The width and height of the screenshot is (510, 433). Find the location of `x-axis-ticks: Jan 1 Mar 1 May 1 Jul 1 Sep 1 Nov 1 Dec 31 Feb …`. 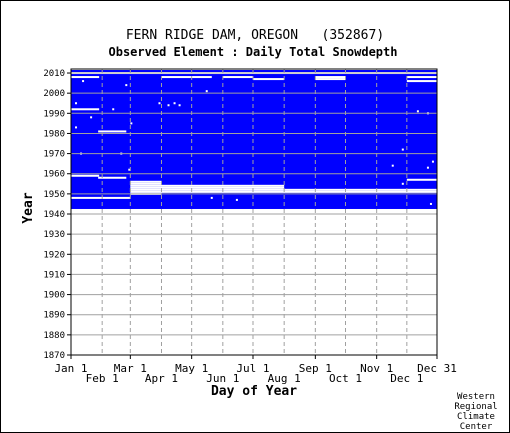

x-axis-ticks: Jan 1 Mar 1 May 1 Jul 1 Sep 1 Nov 1 Dec 31 Feb … is located at coordinates (255, 370).